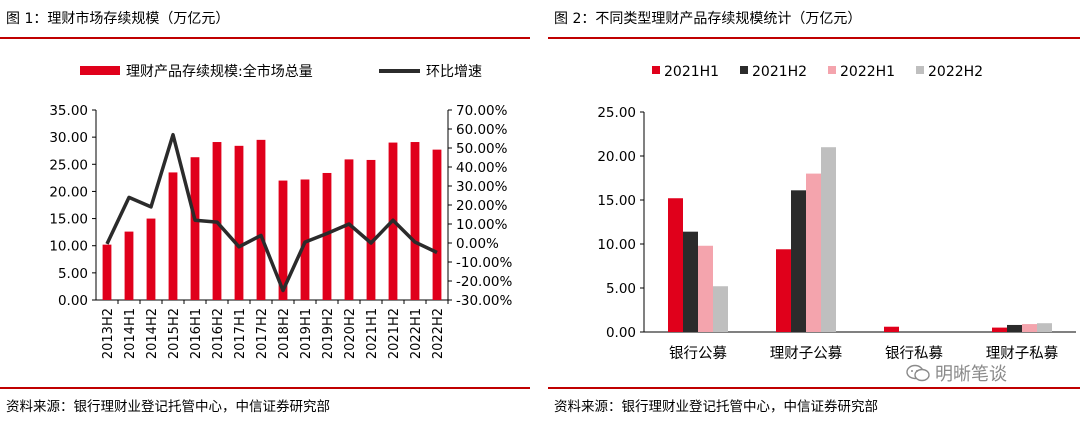 Image resolution: width=1080 pixels, height=421 pixels. I want to click on figure-1-title: 图 1：理财市场存续规模（万亿元）, so click(118, 19).